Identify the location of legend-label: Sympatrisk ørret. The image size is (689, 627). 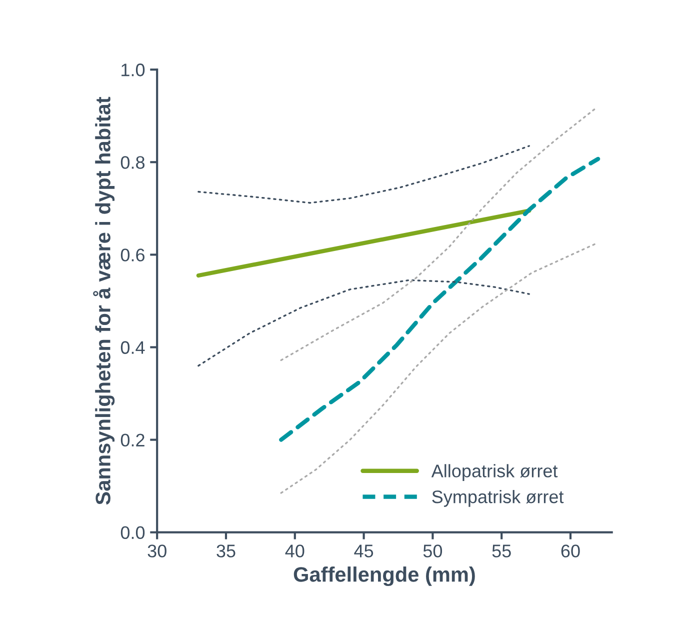
(498, 498).